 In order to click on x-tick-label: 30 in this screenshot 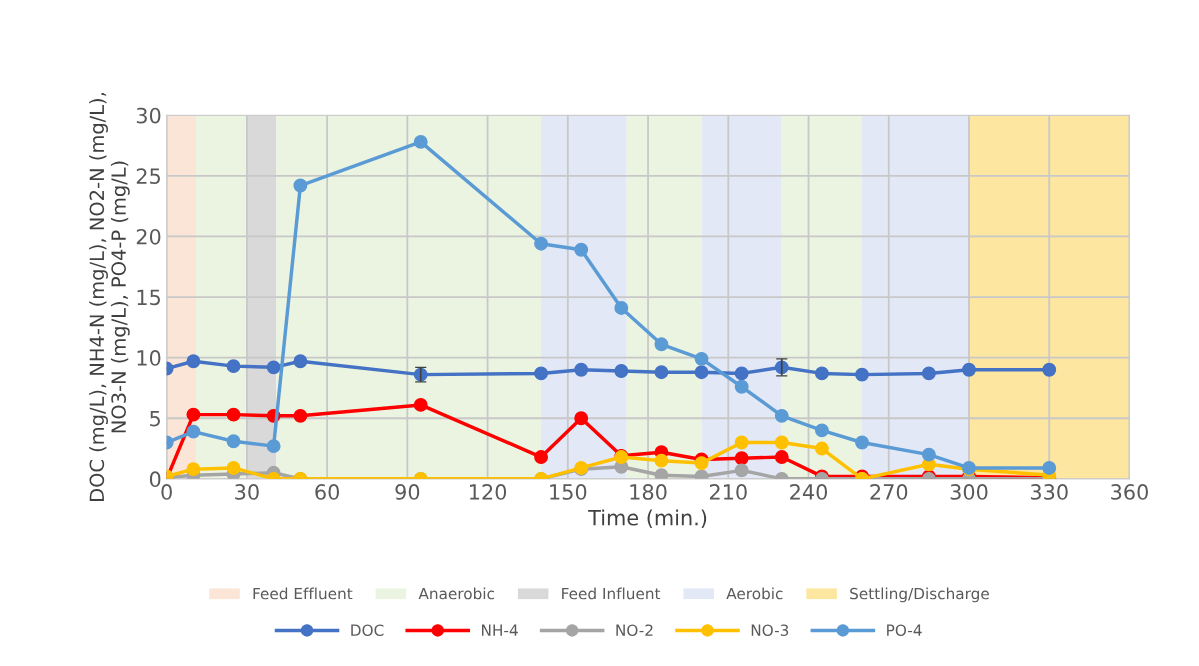, I will do `click(247, 492)`.